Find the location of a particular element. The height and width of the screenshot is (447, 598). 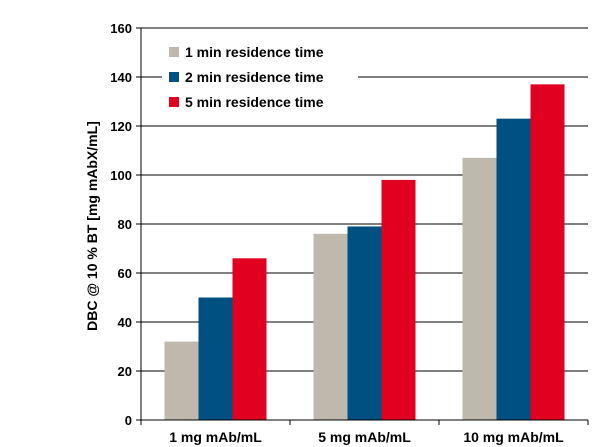

x-category-labels: 1 mg mAb/mL 5 mg mAb/mL 10 mg mAb/mL is located at coordinates (366, 437).